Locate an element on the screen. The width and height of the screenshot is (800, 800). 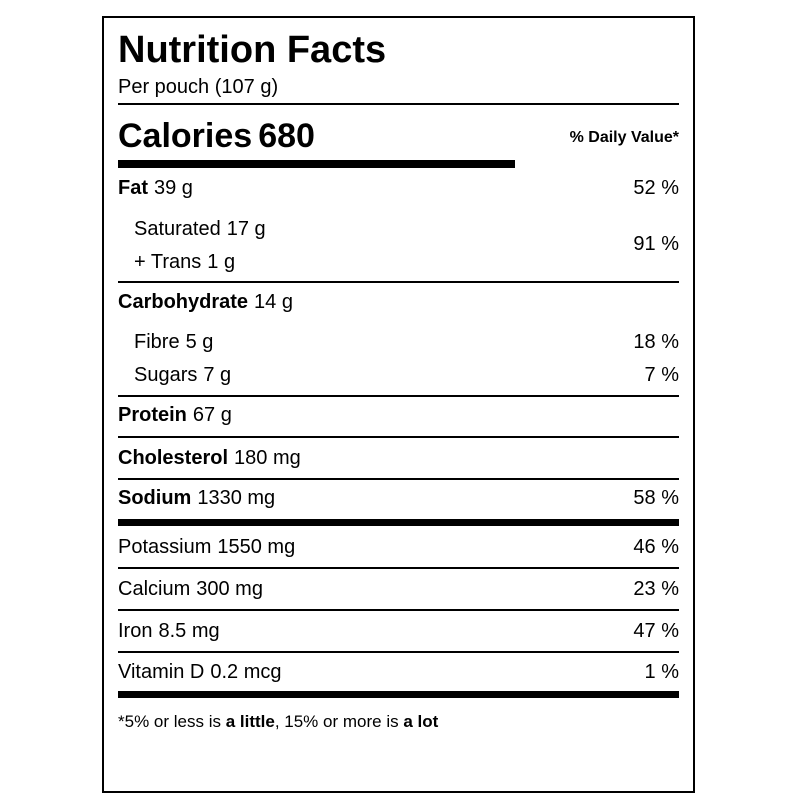
nutrient: Carbohydrate 14 g is located at coordinates (205, 302).